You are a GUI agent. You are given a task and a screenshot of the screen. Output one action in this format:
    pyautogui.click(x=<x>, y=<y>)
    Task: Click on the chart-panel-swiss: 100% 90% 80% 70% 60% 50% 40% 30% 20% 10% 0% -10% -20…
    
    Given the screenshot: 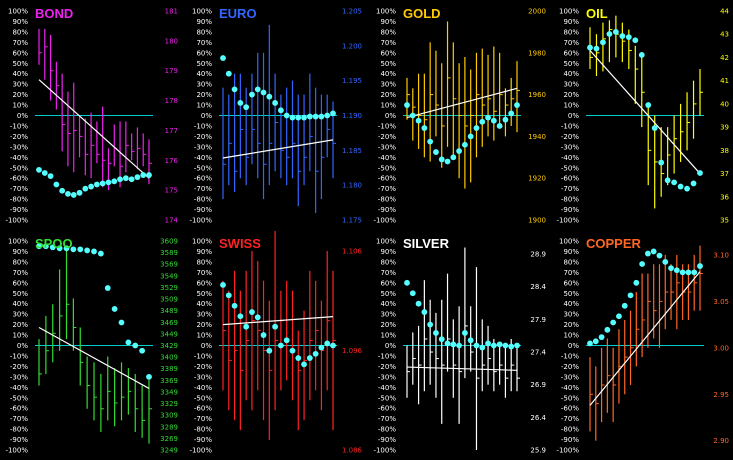 What is the action you would take?
    pyautogui.click(x=275, y=344)
    